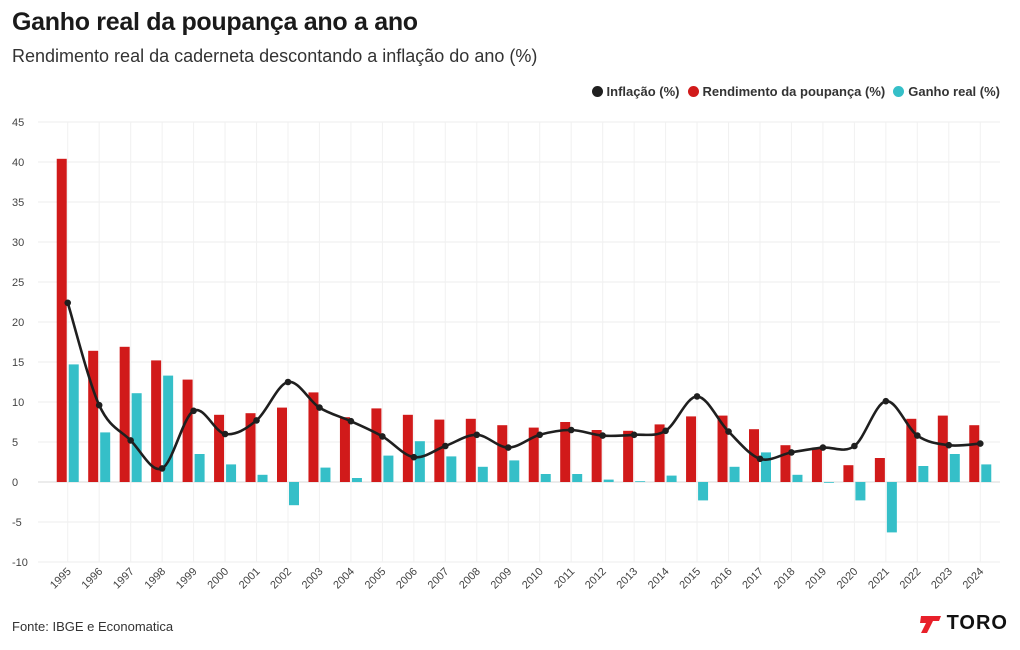 The image size is (1020, 650). Describe the element at coordinates (949, 445) in the screenshot. I see `point-inflacao-2023` at that location.